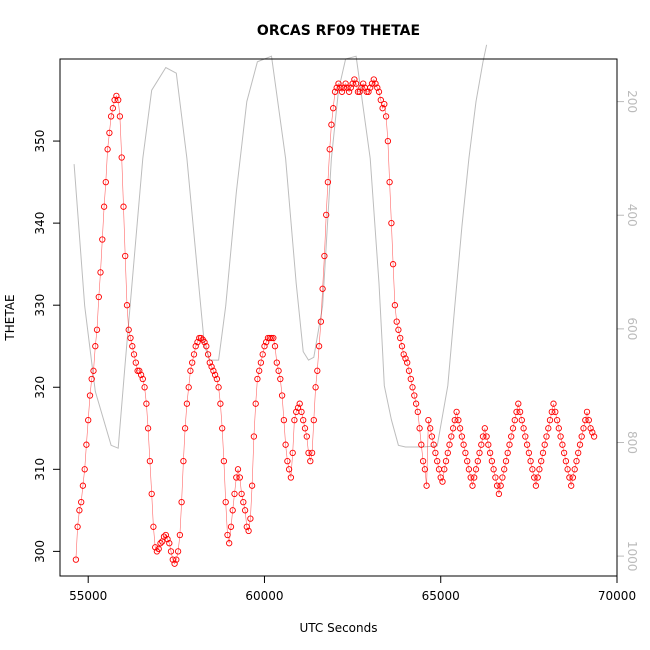 This screenshot has height=650, width=650. Describe the element at coordinates (40, 305) in the screenshot. I see `y-tick-label: 330` at that location.